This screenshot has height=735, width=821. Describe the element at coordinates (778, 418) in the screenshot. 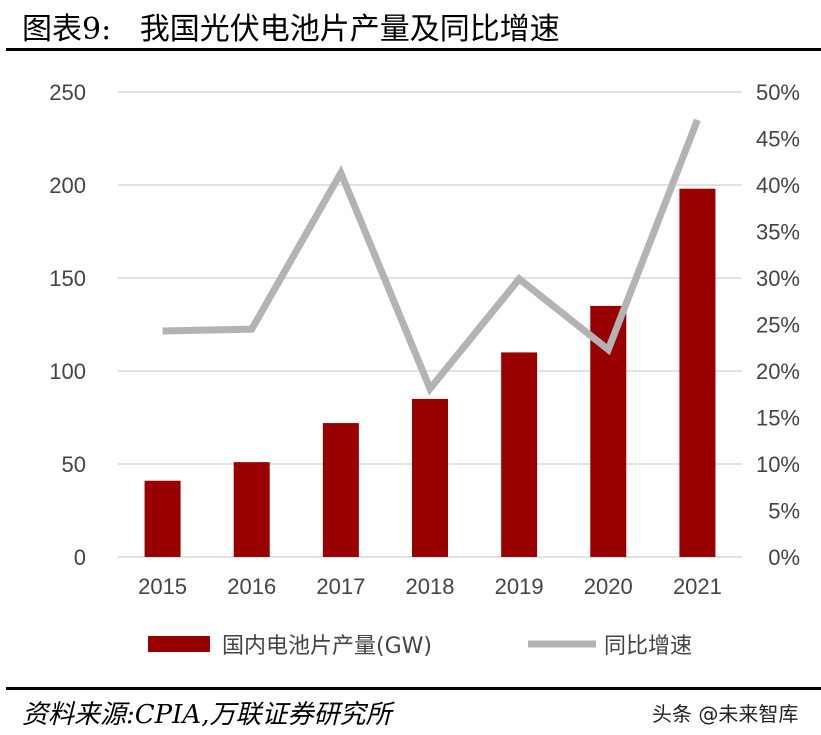

I see `right-tick-label: 15%` at that location.